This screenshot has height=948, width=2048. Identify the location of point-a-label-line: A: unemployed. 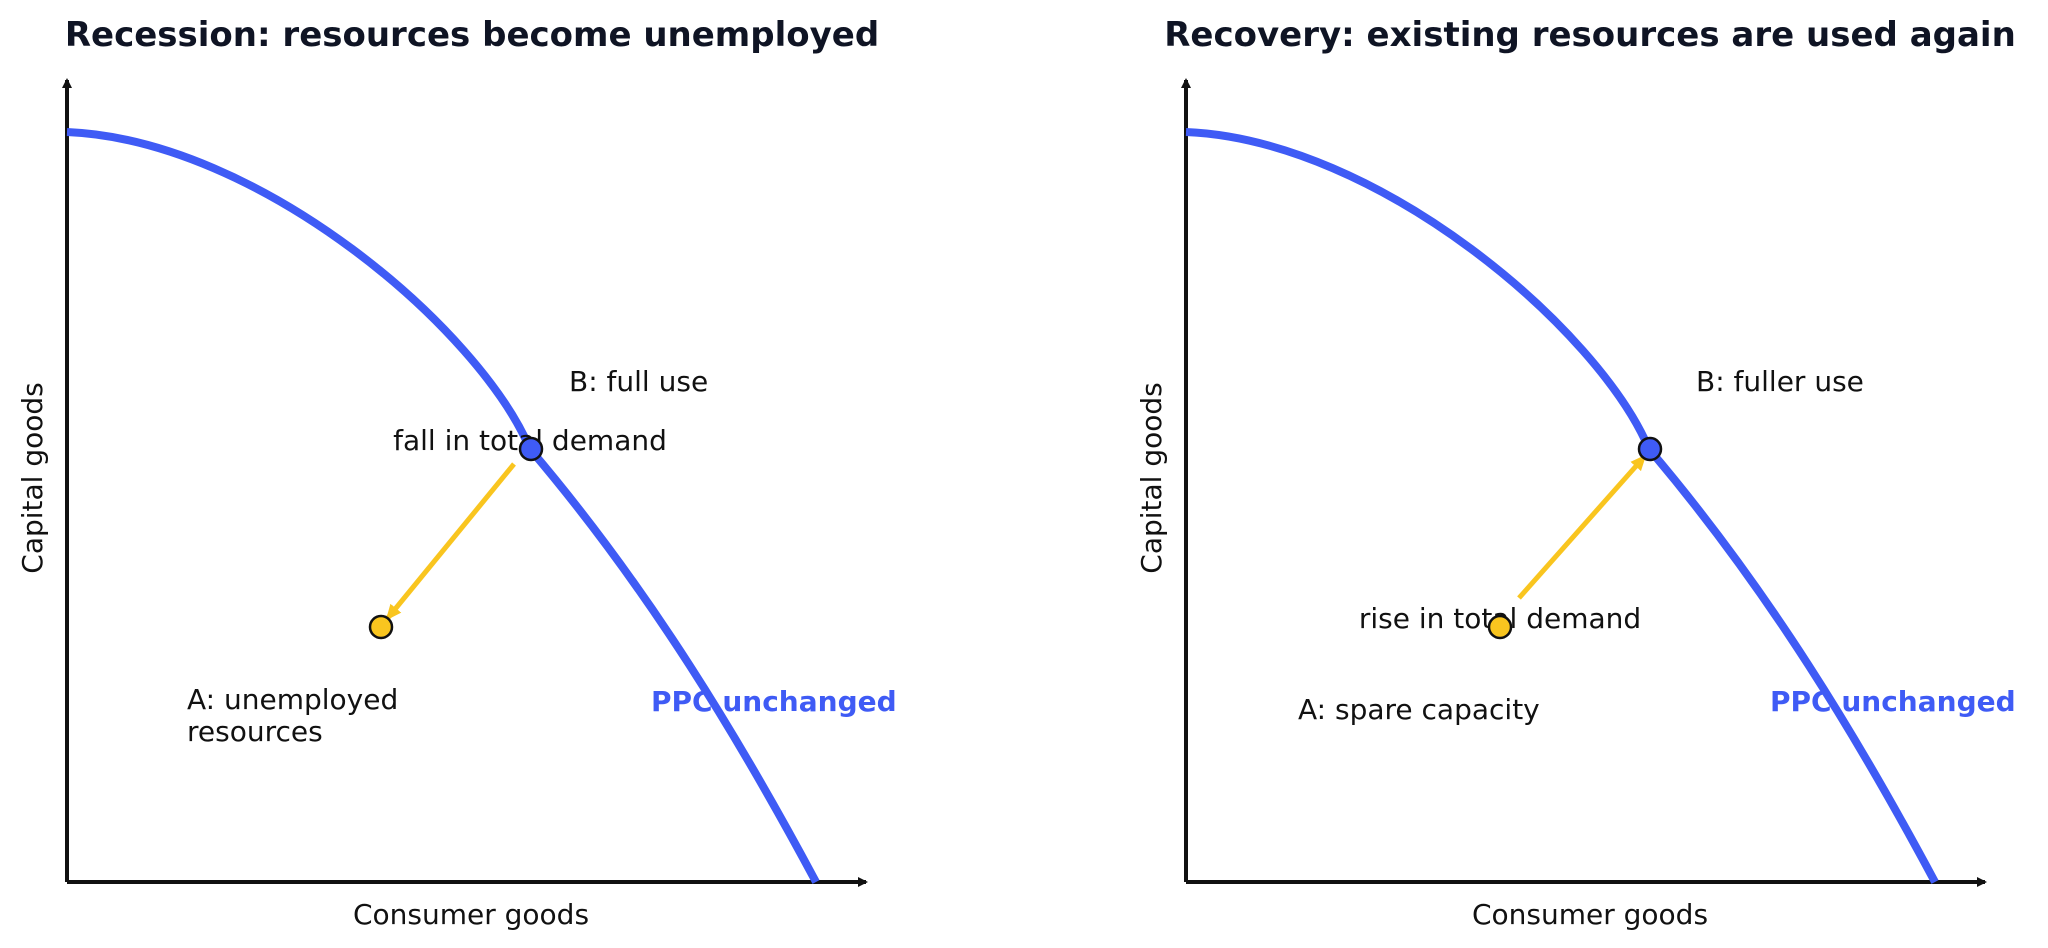
(292, 699).